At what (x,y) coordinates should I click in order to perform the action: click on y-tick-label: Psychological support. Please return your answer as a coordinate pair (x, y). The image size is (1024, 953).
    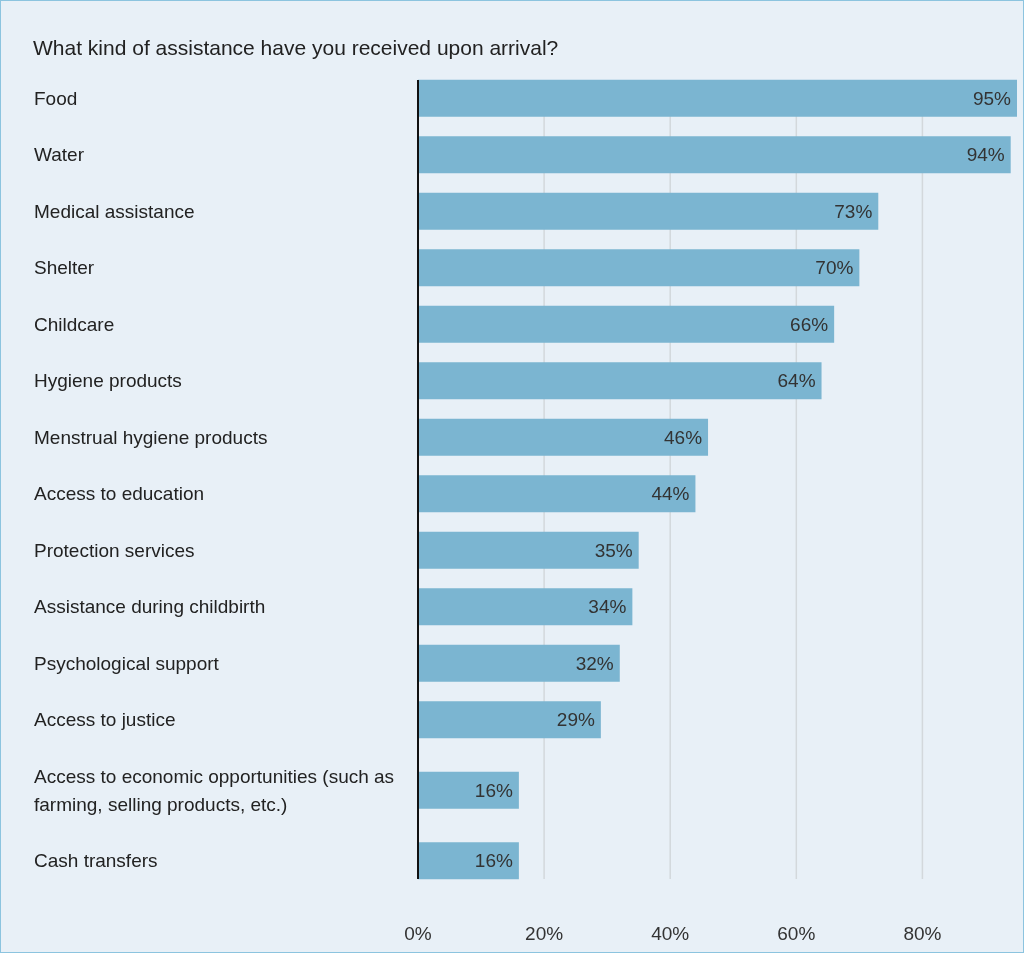
    Looking at the image, I should click on (127, 663).